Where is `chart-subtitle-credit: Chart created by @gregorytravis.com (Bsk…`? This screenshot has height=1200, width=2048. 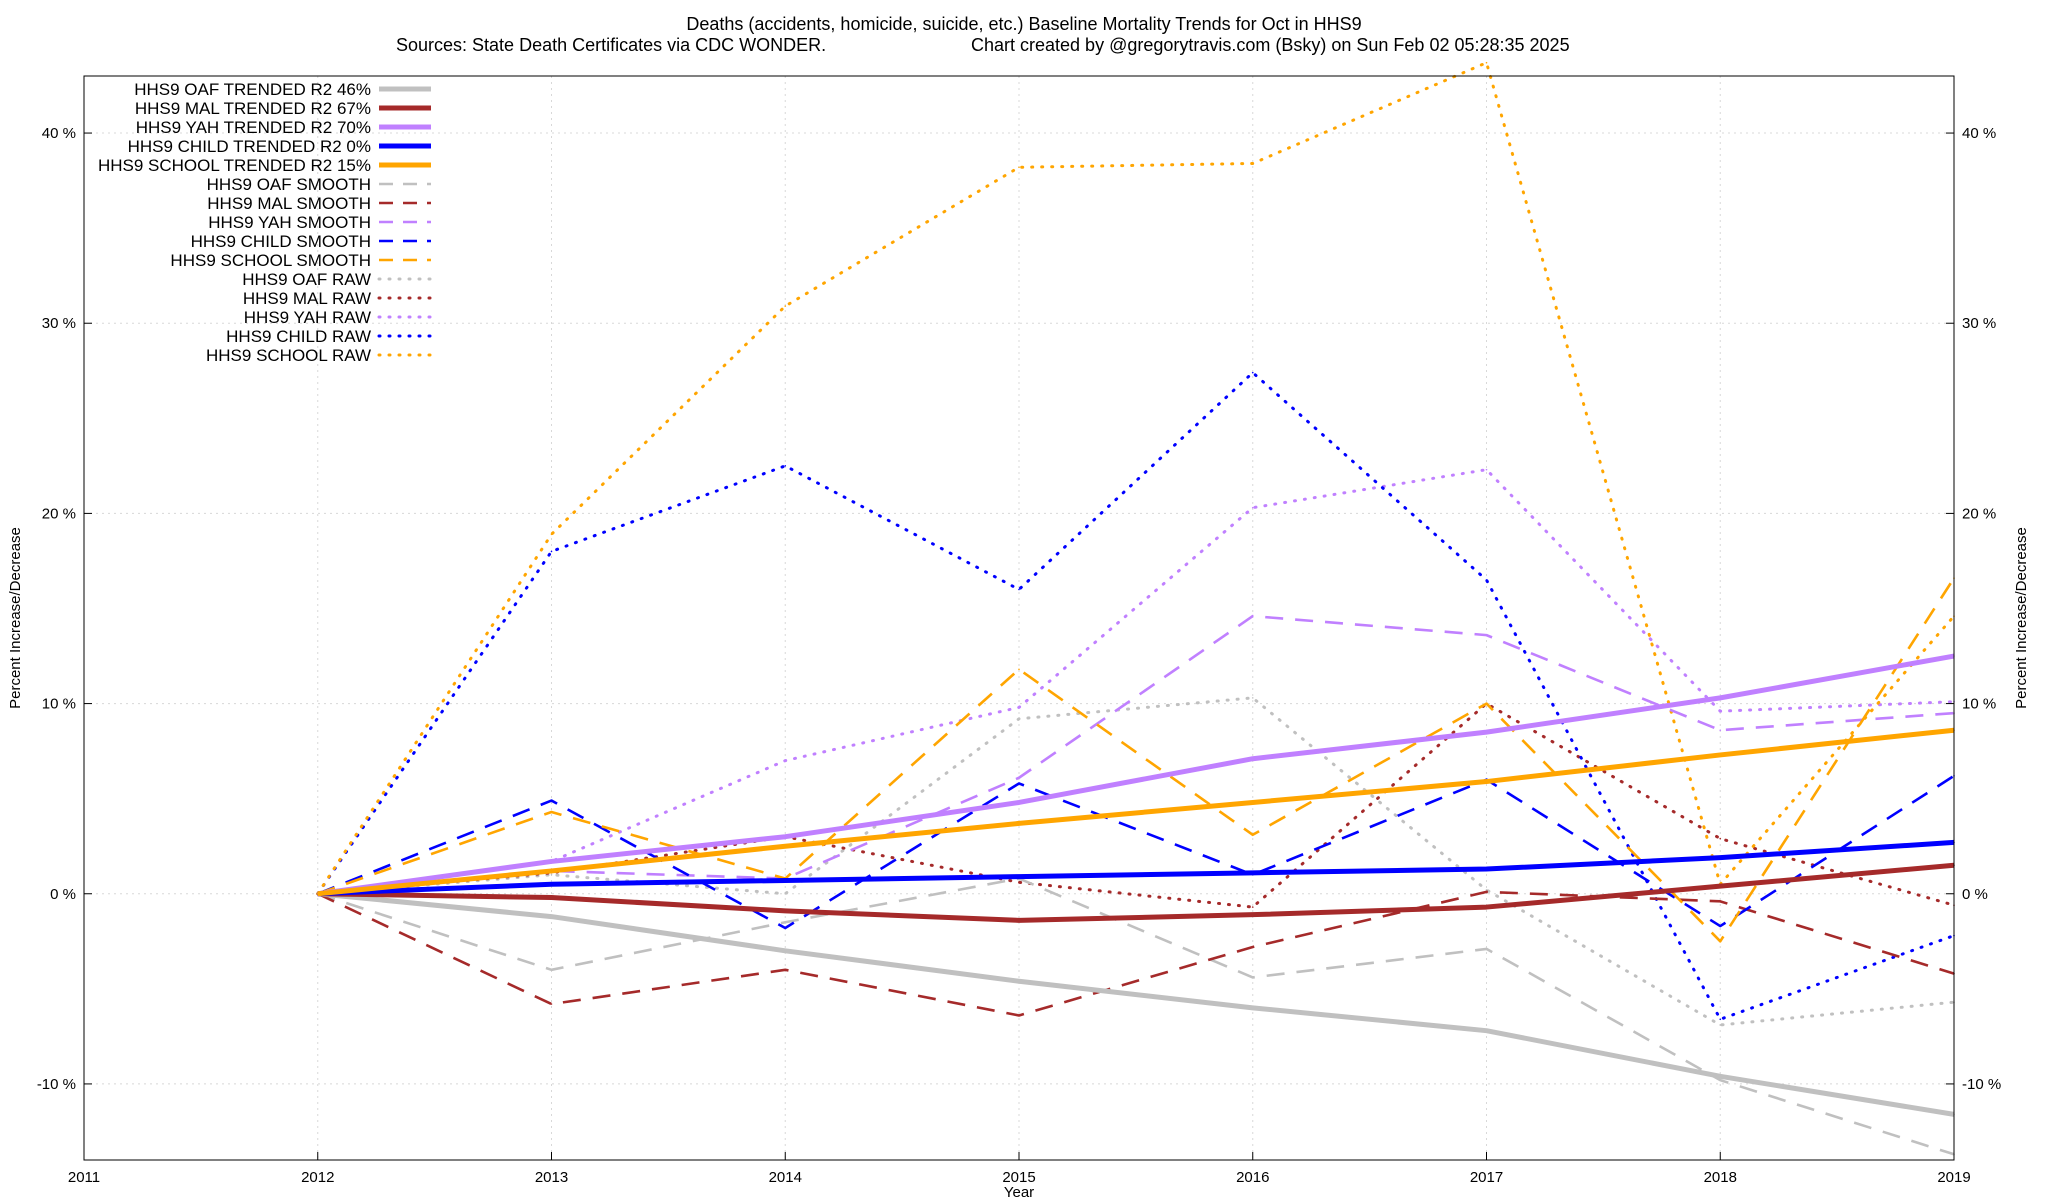
chart-subtitle-credit: Chart created by @gregorytravis.com (Bsk… is located at coordinates (1270, 45).